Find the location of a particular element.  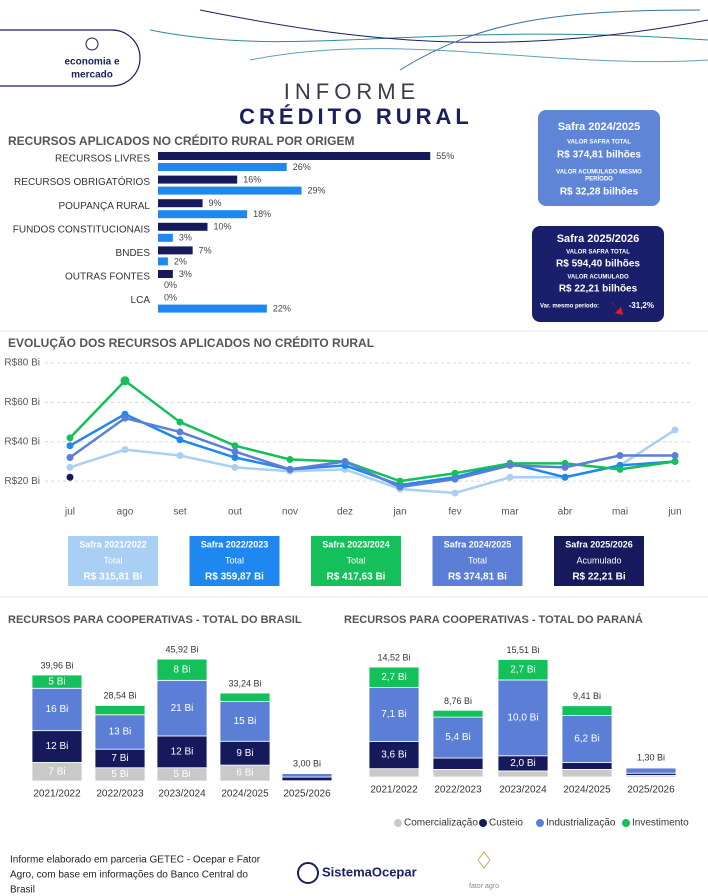

x-tick-label: out is located at coordinates (235, 512).